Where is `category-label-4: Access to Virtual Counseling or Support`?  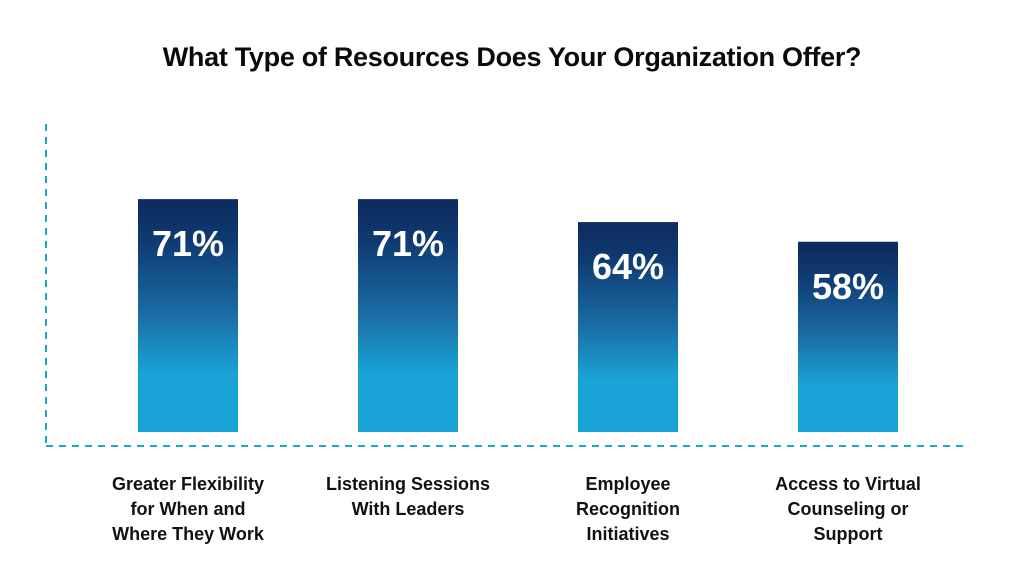 category-label-4: Access to Virtual Counseling or Support is located at coordinates (848, 509).